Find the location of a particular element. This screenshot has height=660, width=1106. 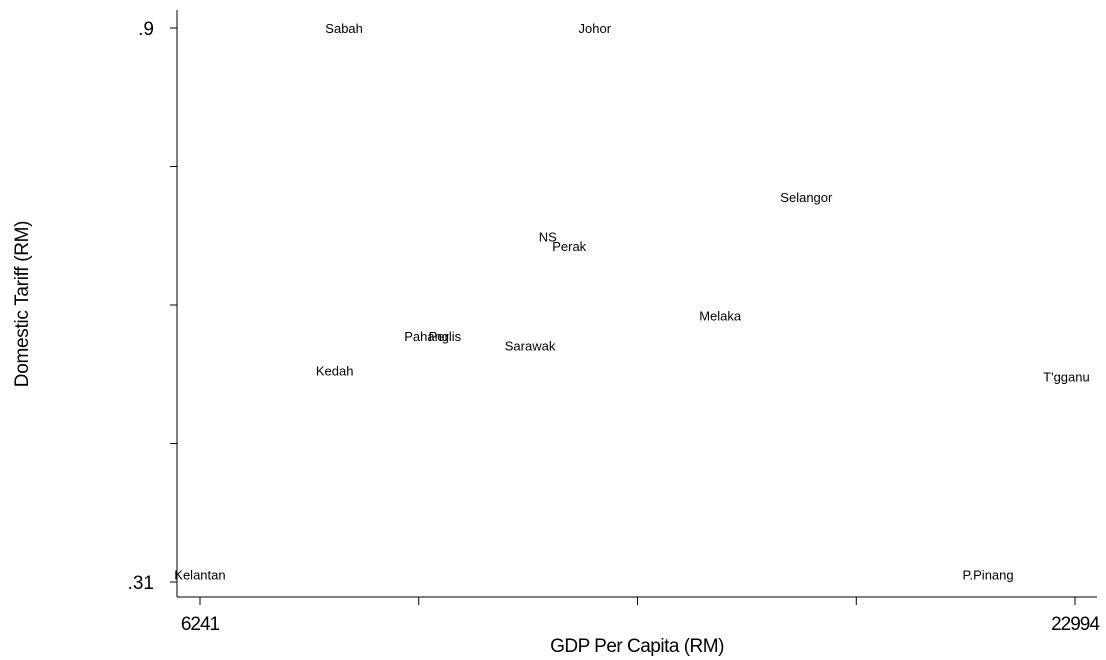

data-point-label: Selangor is located at coordinates (806, 197).